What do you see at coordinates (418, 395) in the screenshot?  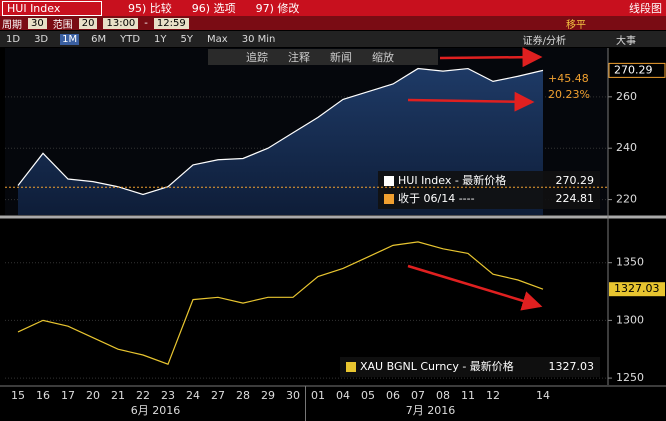 I see `x-tick-label: 07` at bounding box center [418, 395].